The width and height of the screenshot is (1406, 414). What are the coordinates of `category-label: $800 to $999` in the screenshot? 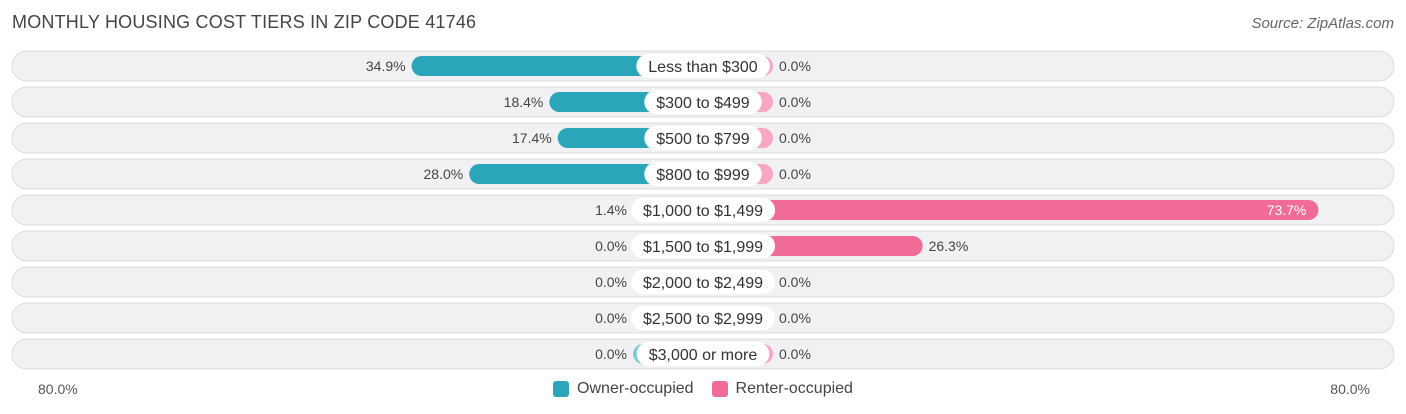 It's located at (703, 175).